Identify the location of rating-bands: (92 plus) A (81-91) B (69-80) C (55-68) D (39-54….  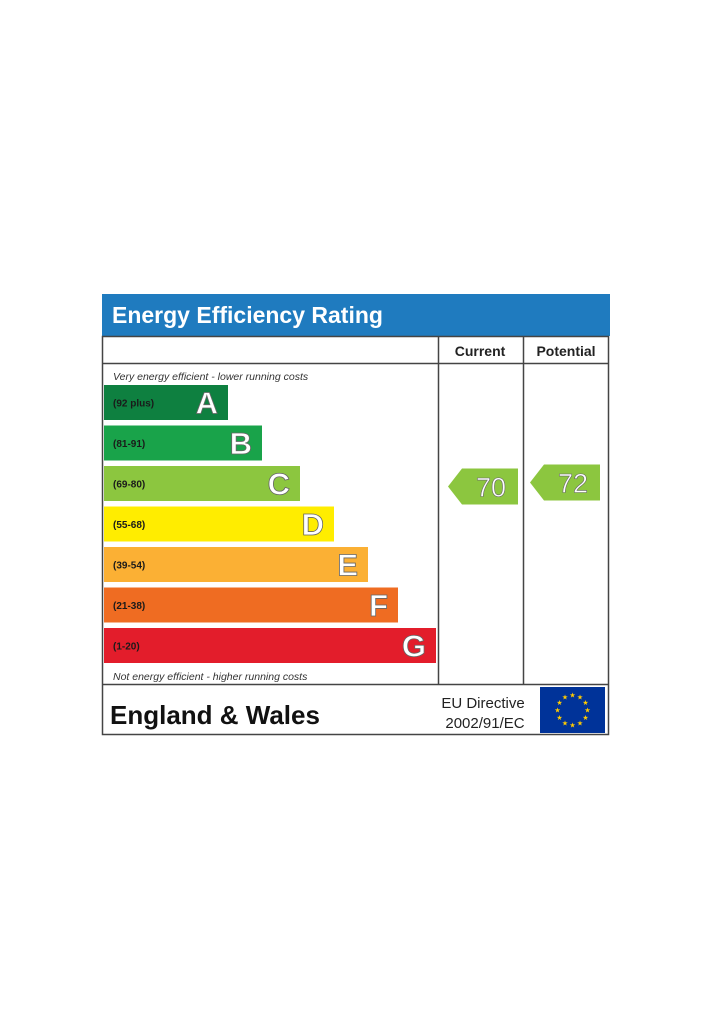
(270, 524).